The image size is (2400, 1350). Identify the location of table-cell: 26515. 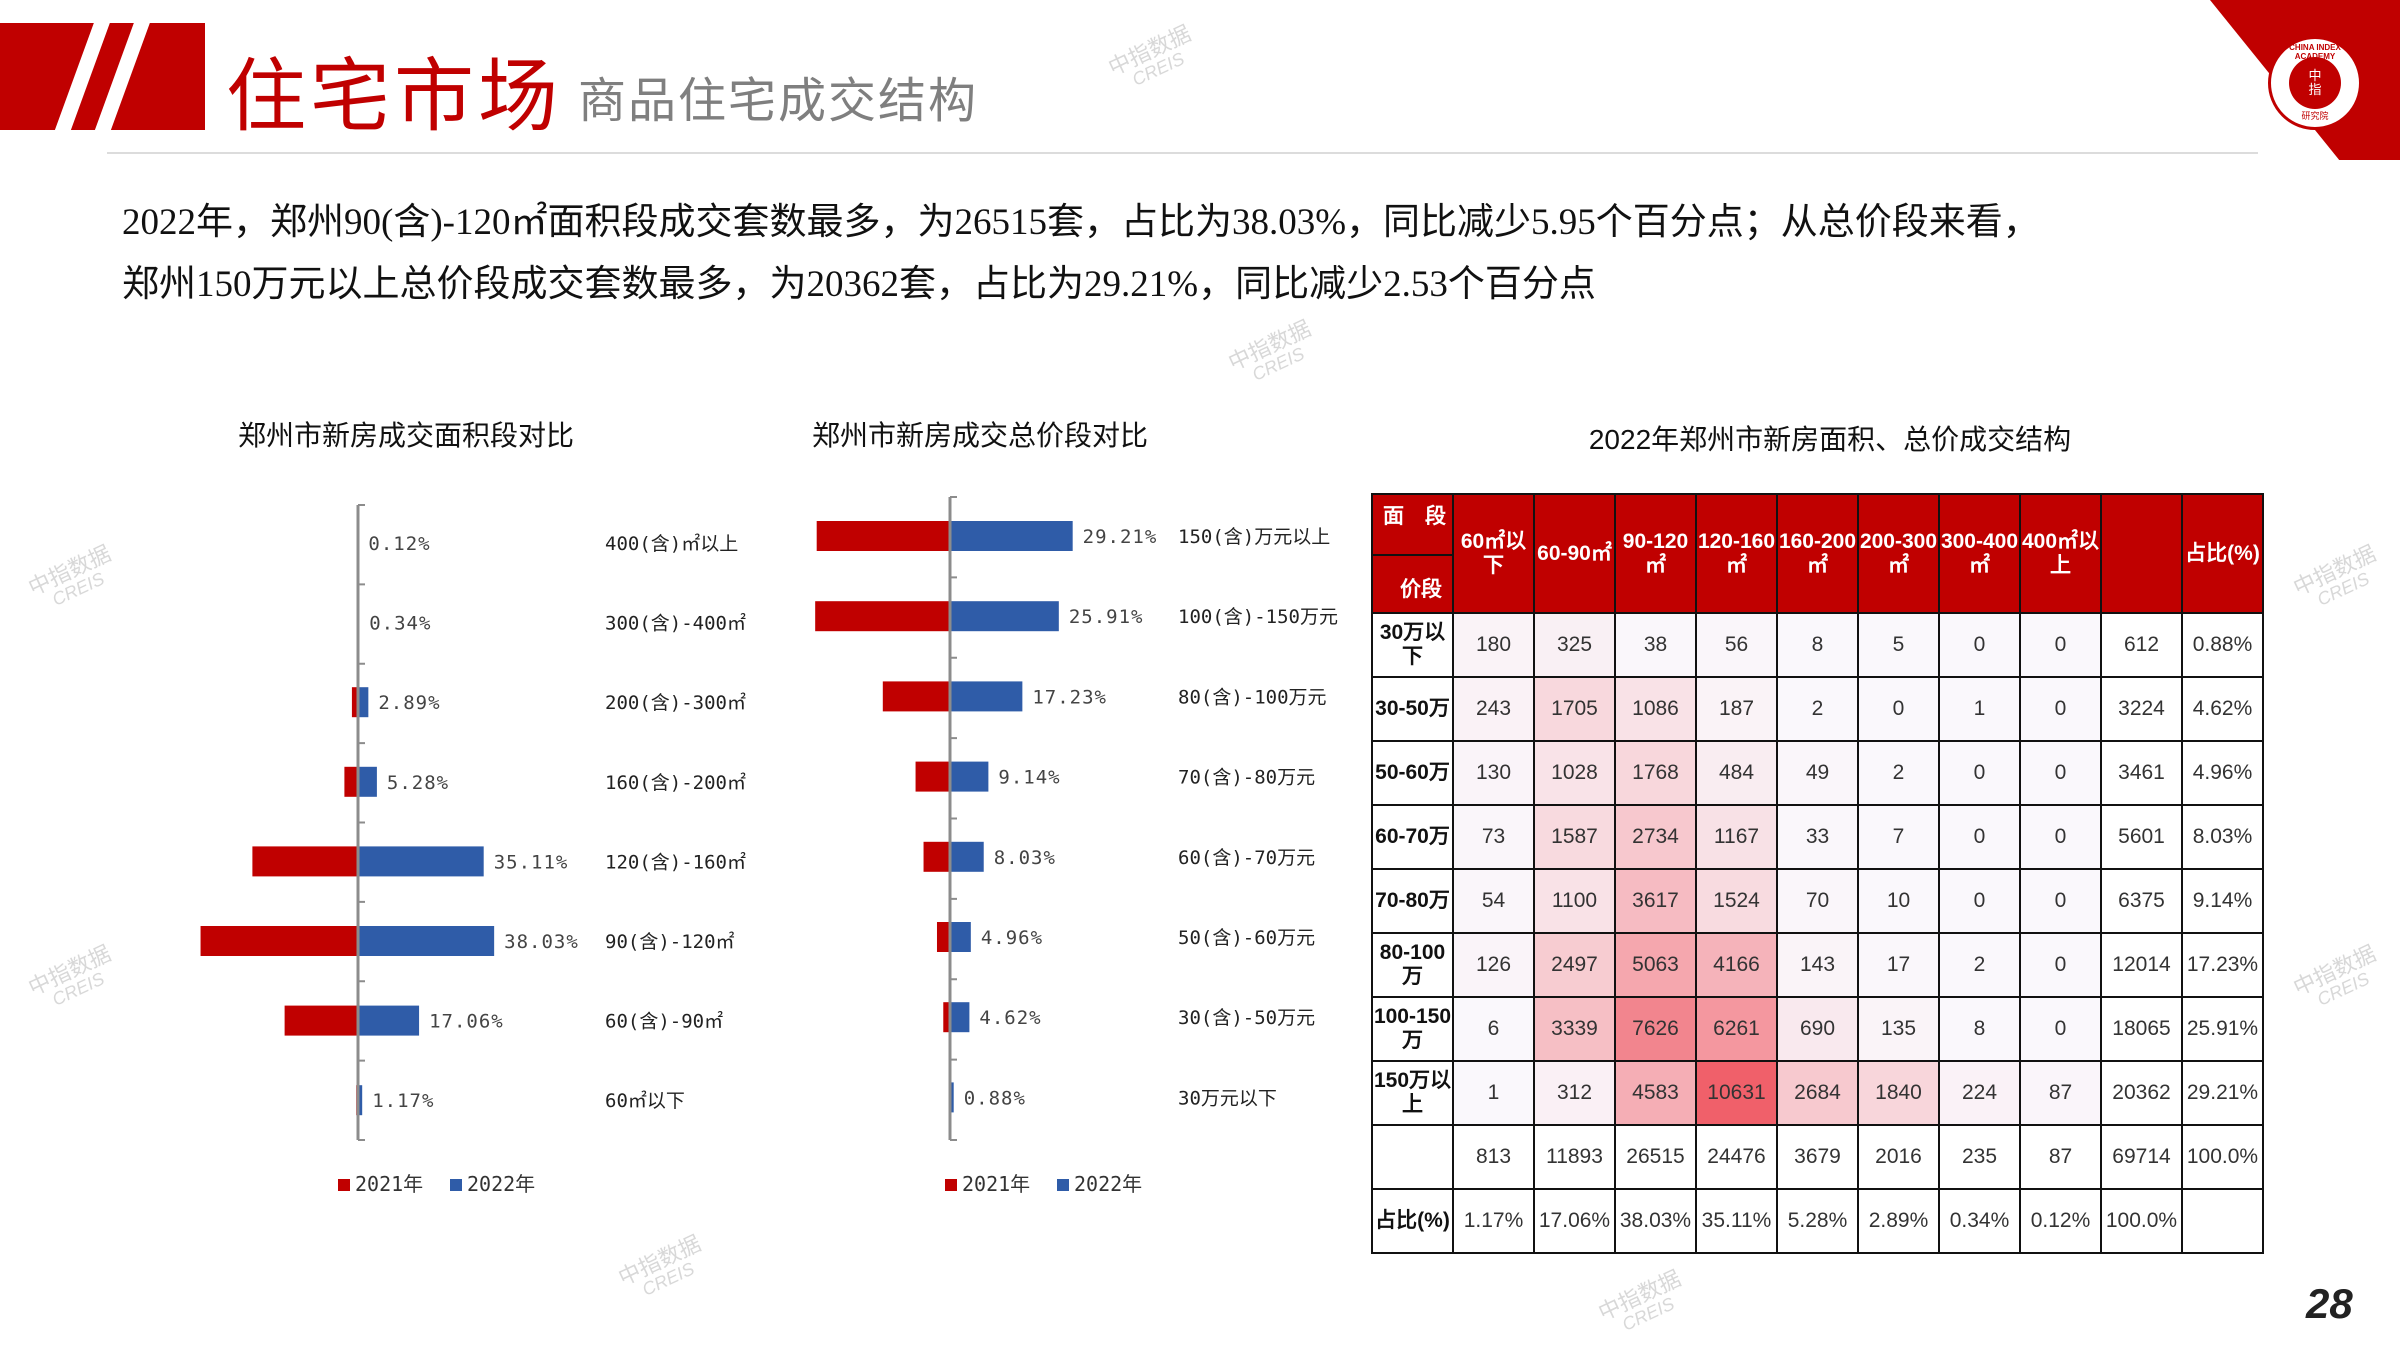
(1655, 1157).